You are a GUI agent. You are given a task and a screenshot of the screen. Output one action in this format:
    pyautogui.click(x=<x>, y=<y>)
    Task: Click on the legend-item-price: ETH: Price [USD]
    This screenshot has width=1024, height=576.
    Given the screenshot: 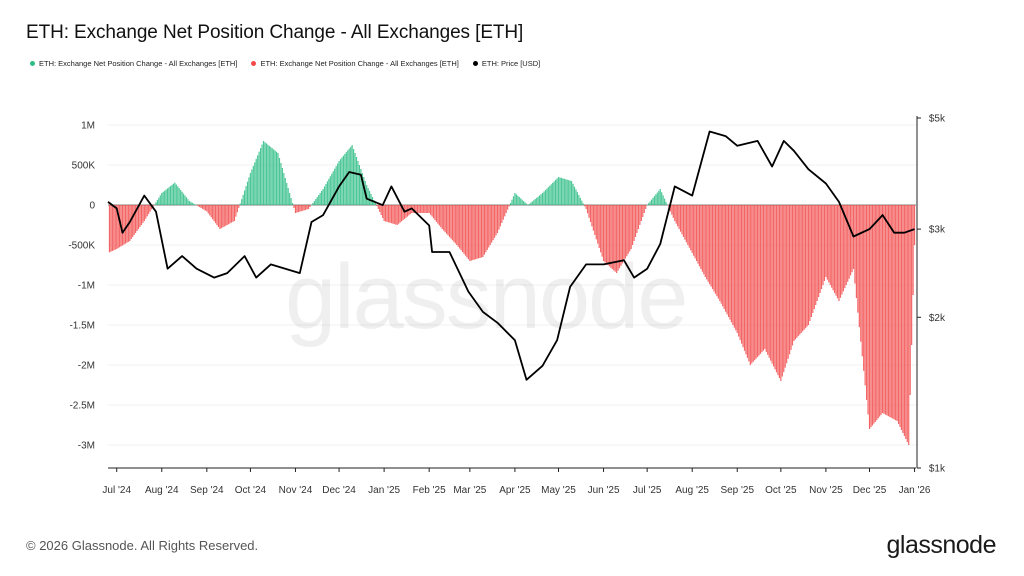 What is the action you would take?
    pyautogui.click(x=506, y=63)
    